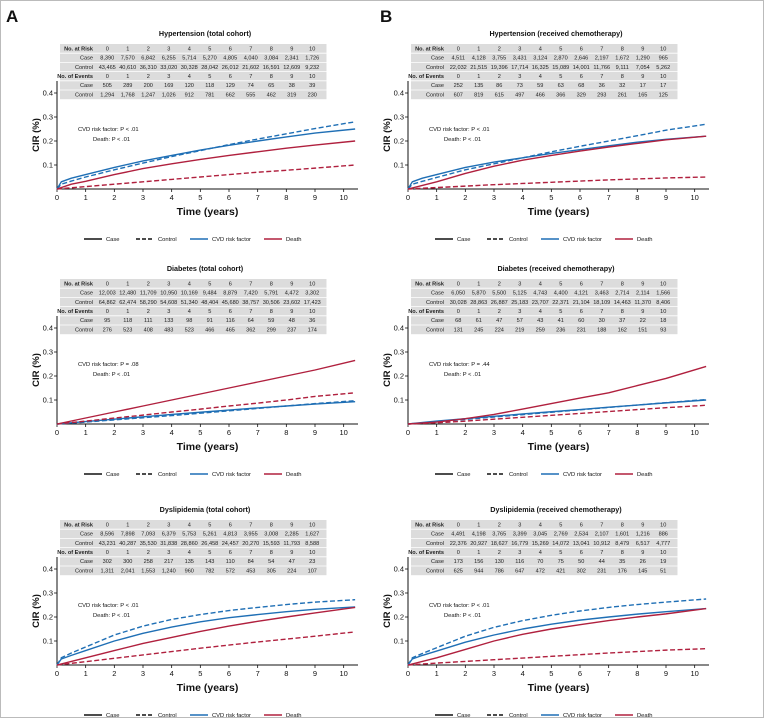  Describe the element at coordinates (465, 673) in the screenshot. I see `x-tick-label: 2` at that location.